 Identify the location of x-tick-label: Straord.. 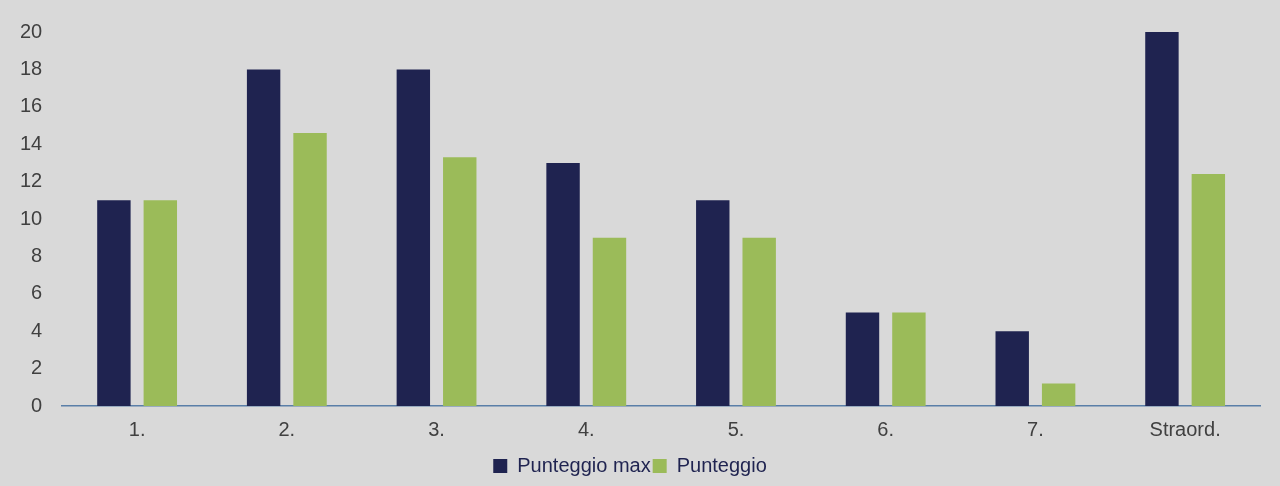
(1185, 428).